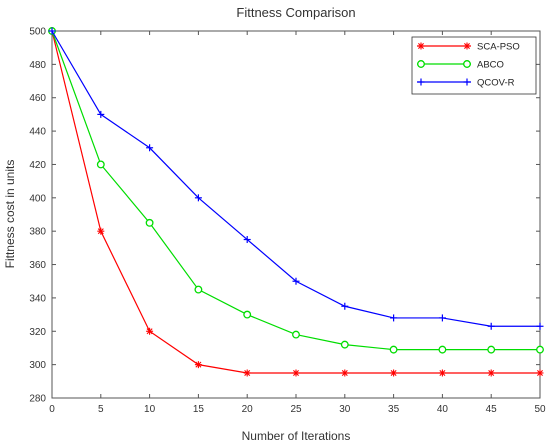 Image resolution: width=550 pixels, height=448 pixels. What do you see at coordinates (345, 409) in the screenshot?
I see `x-tick-label: 30` at bounding box center [345, 409].